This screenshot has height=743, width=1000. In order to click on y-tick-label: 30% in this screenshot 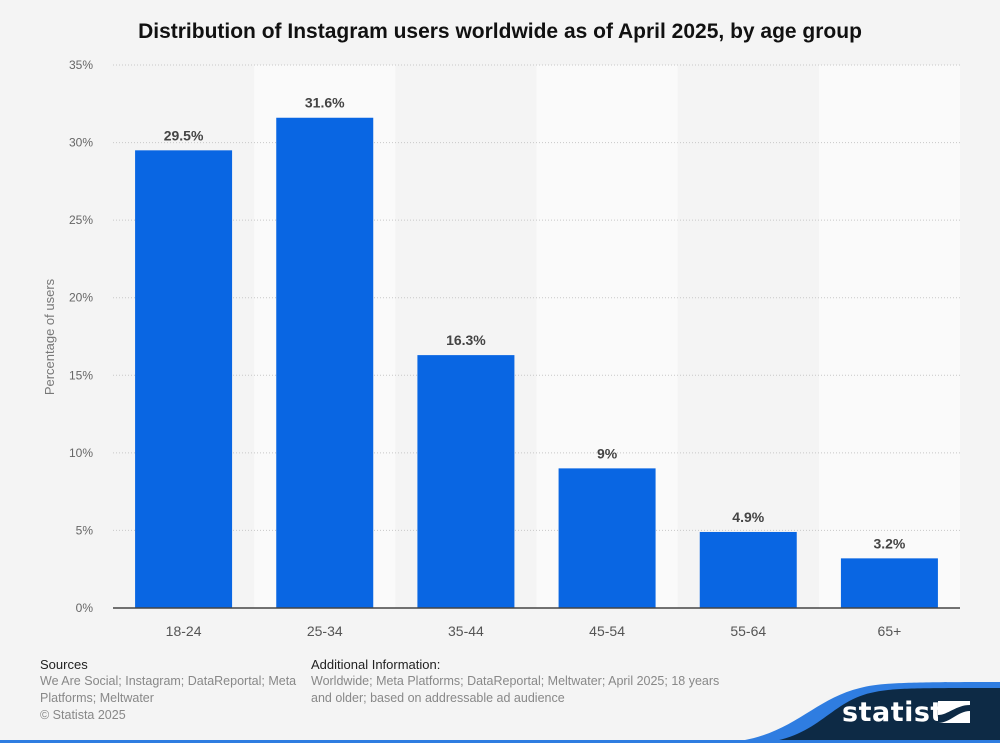, I will do `click(81, 143)`.